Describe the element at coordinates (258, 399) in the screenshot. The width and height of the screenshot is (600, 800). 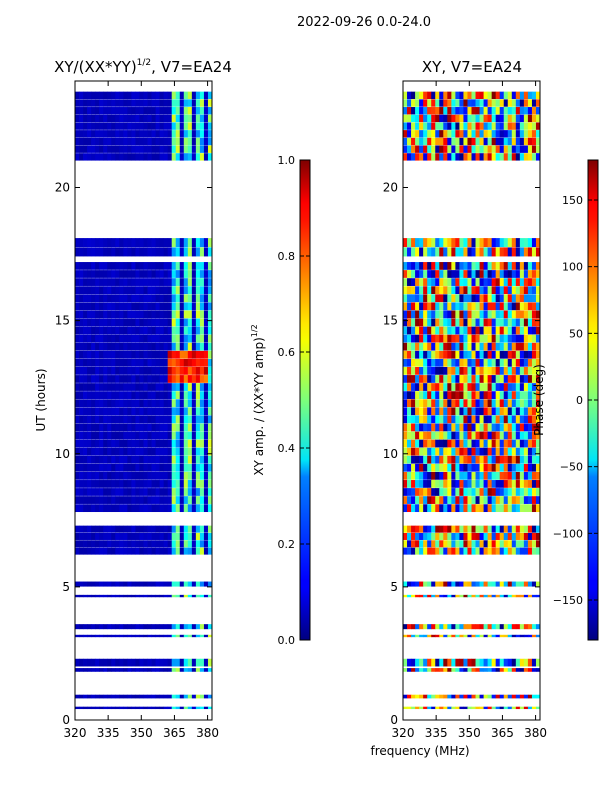
I see `amplitude-colorbar-label: XY amp. / (XX*YY amp)1/2` at that location.